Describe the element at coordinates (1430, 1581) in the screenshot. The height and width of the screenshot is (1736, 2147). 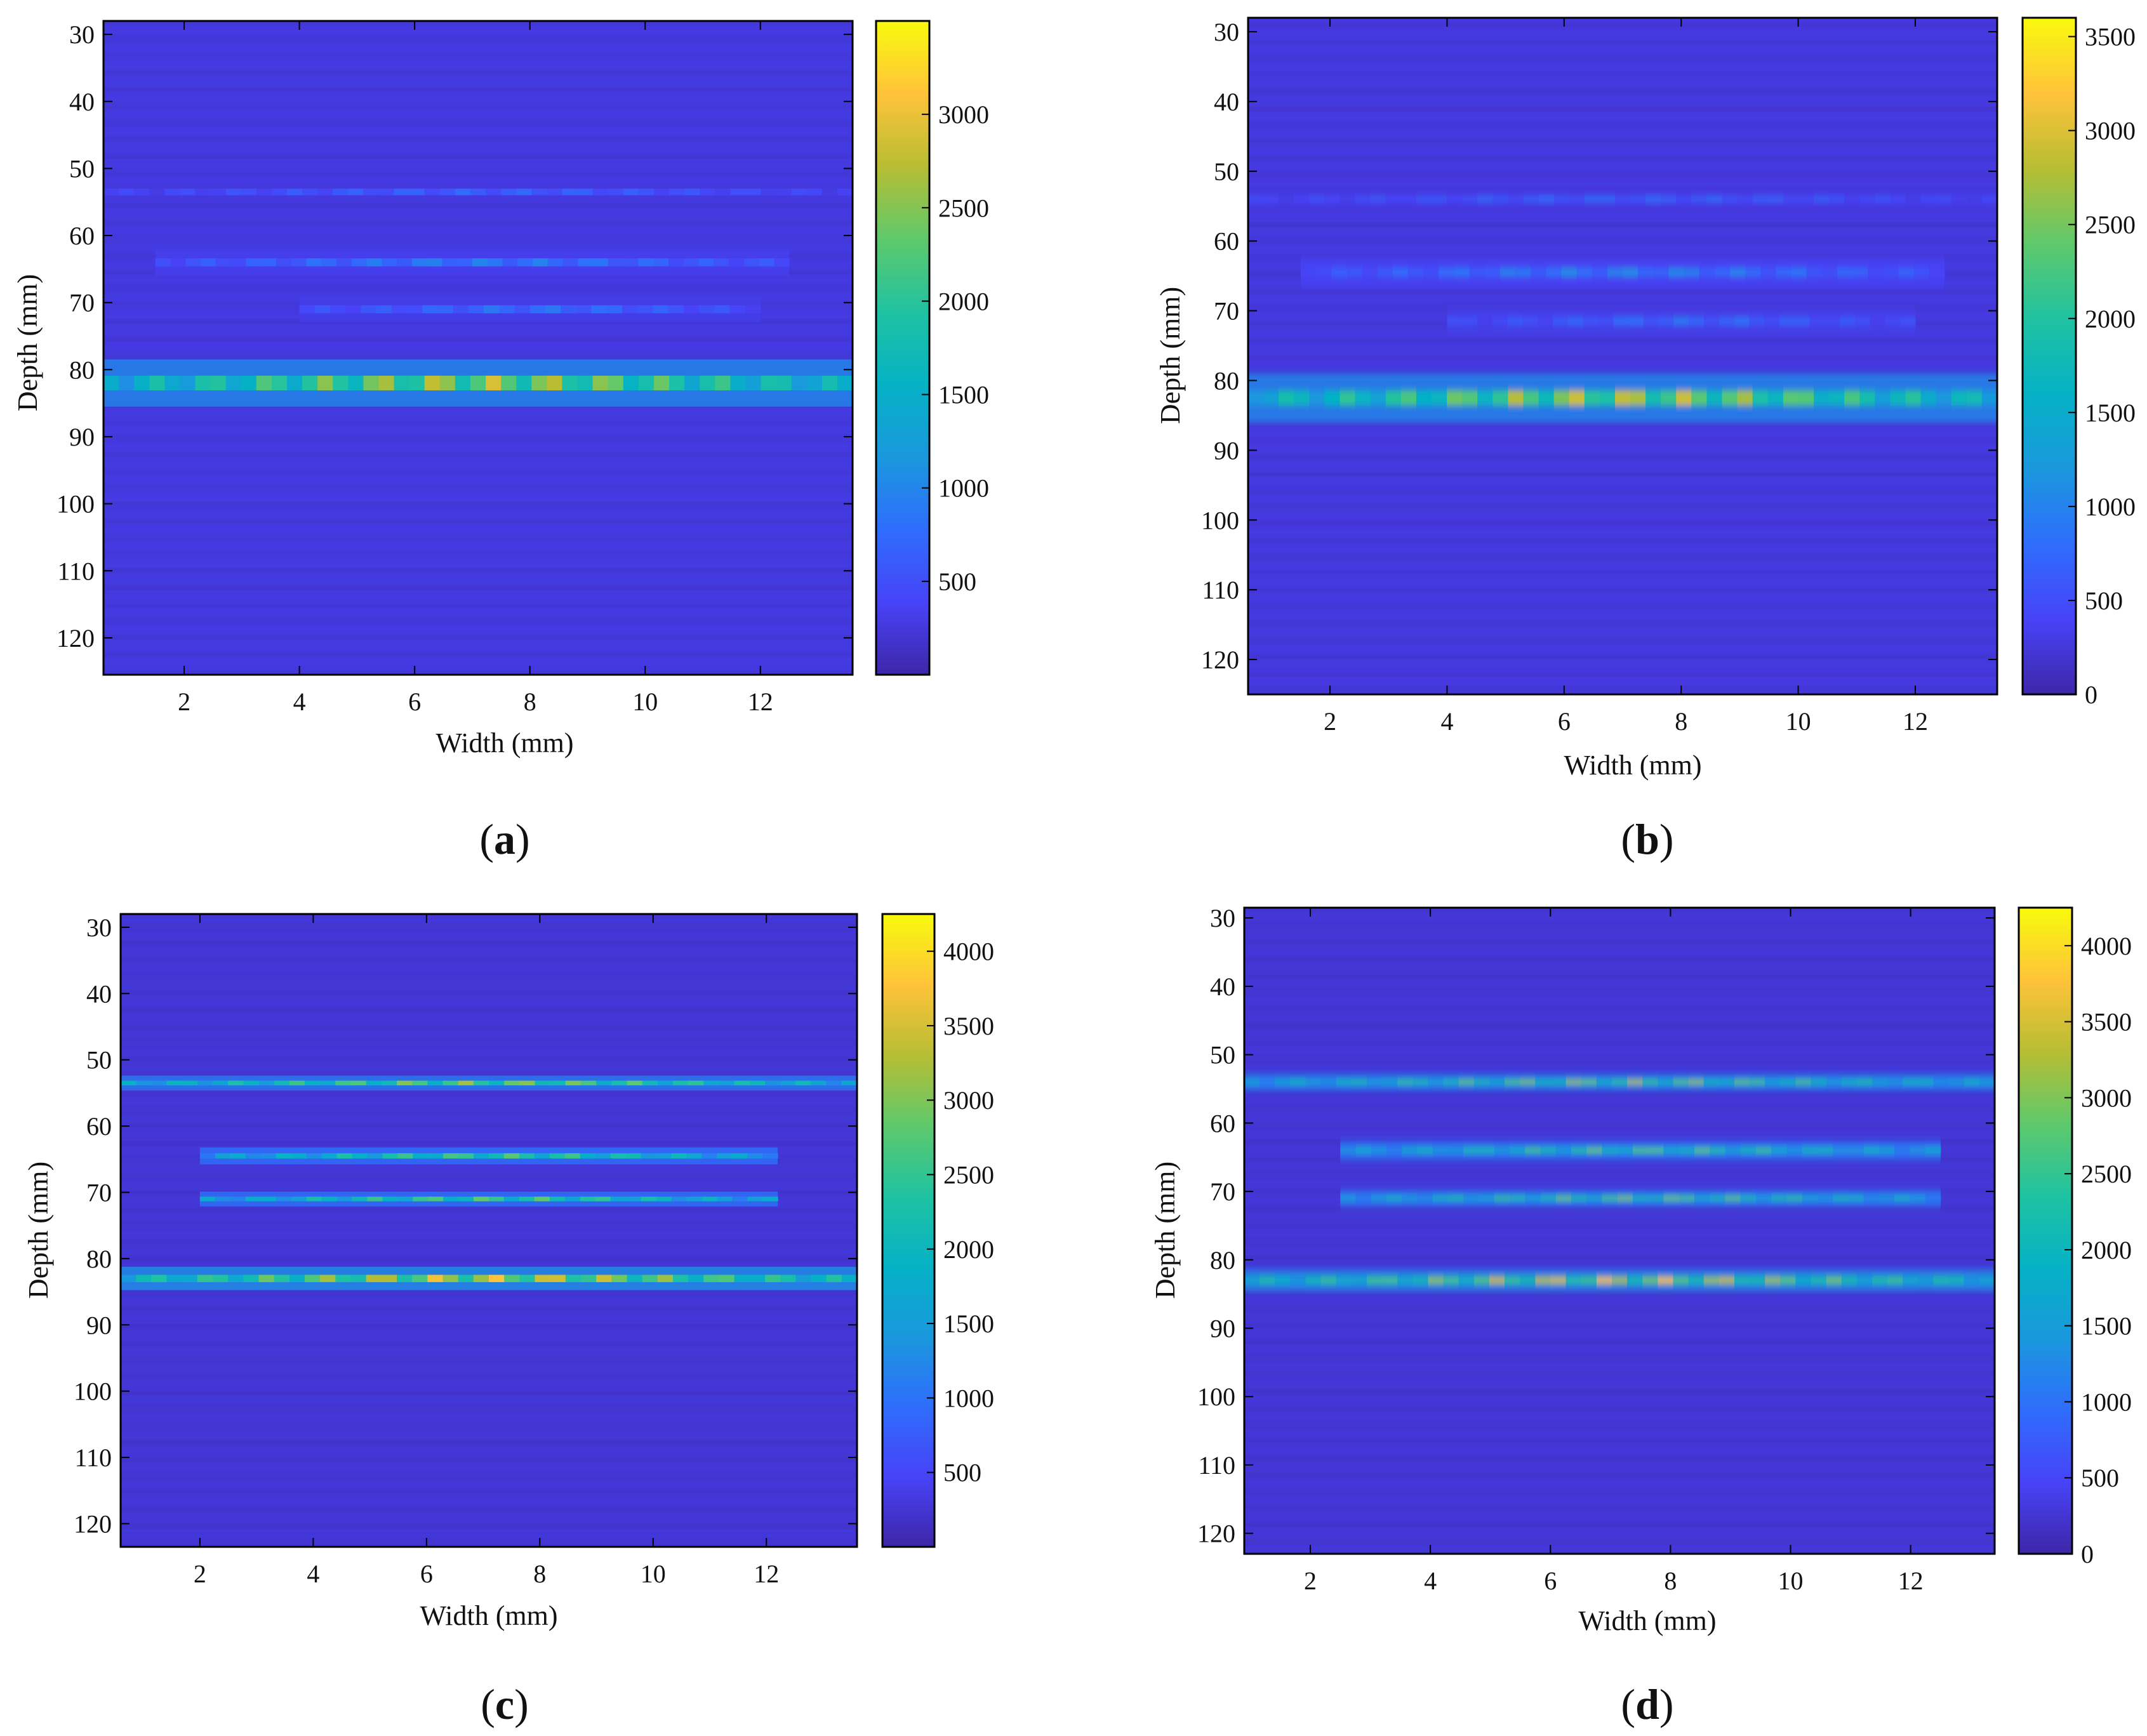
I see `x-tick-label: 4` at that location.